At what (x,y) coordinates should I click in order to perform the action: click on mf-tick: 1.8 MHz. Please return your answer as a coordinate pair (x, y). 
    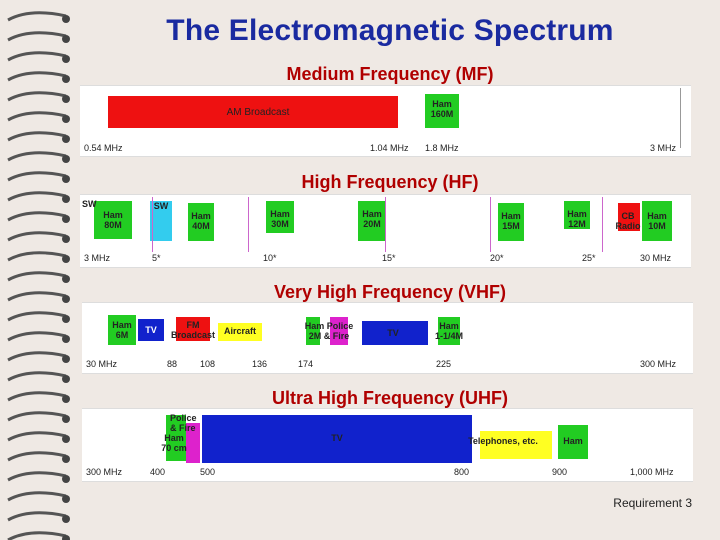
    Looking at the image, I should click on (442, 148).